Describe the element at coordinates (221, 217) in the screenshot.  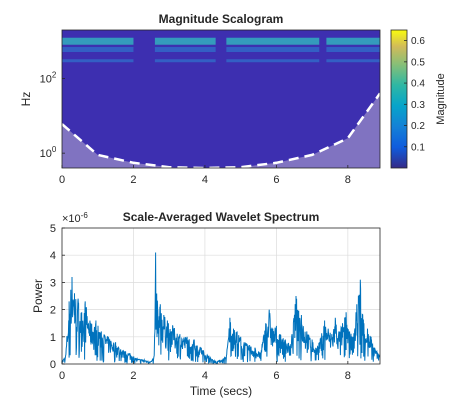
I see `spectrum-title: Scale-Averaged Wavelet Spectrum` at that location.